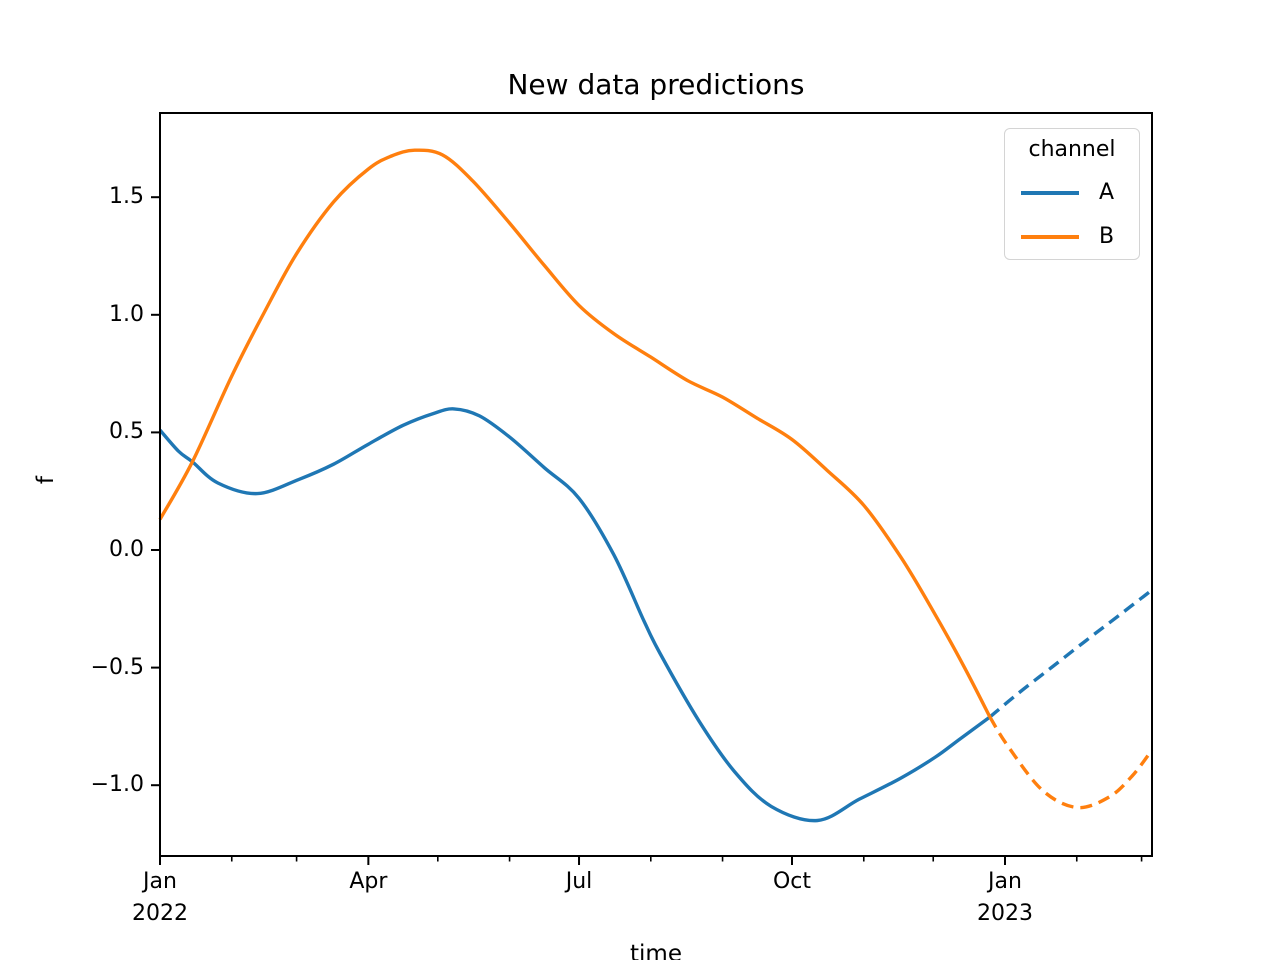 This screenshot has width=1280, height=960. Describe the element at coordinates (792, 881) in the screenshot. I see `x-tick-label: Oct` at that location.